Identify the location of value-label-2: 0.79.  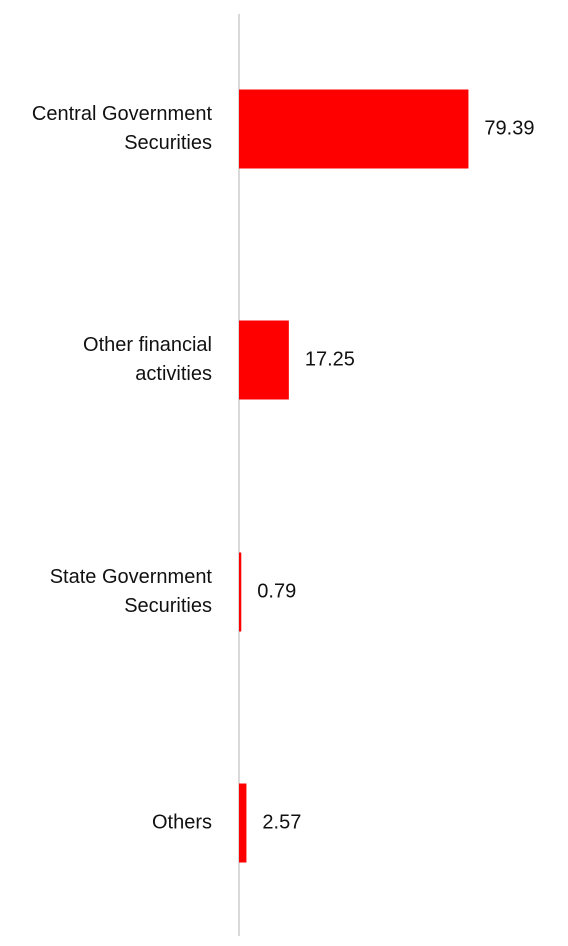
(276, 591).